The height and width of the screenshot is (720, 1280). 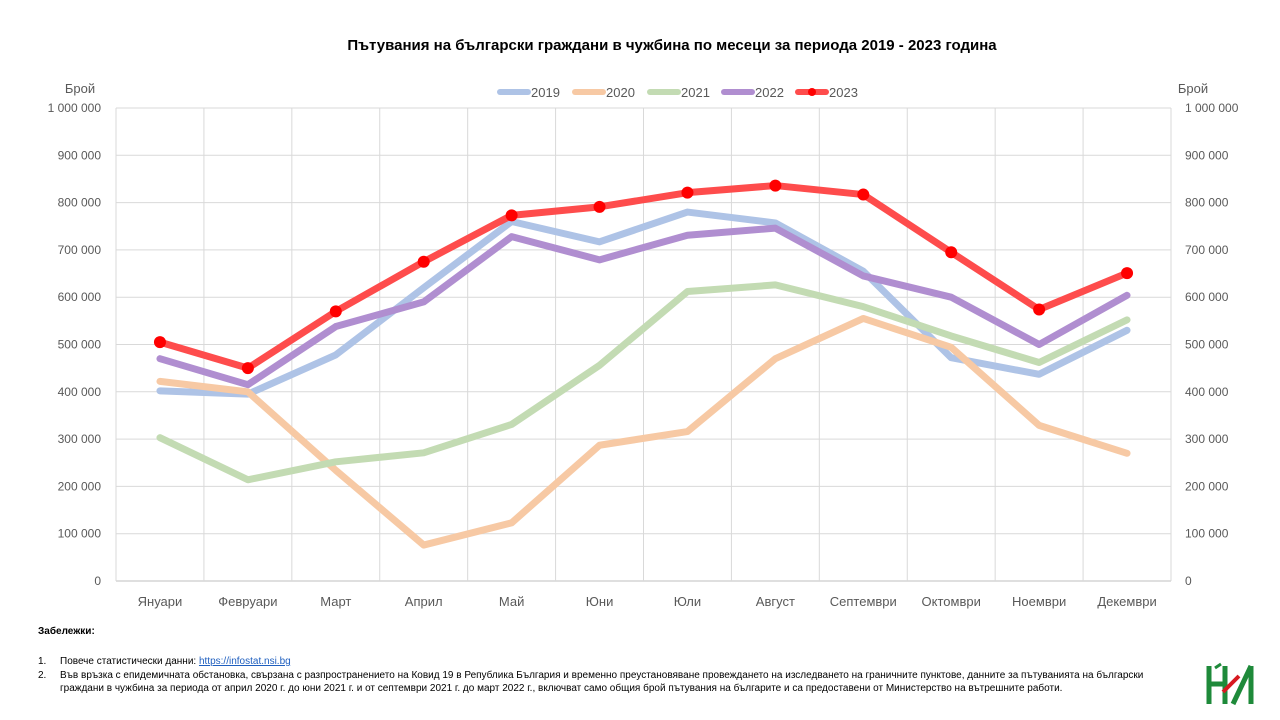 I want to click on x-tick-label: Януари, so click(x=160, y=601).